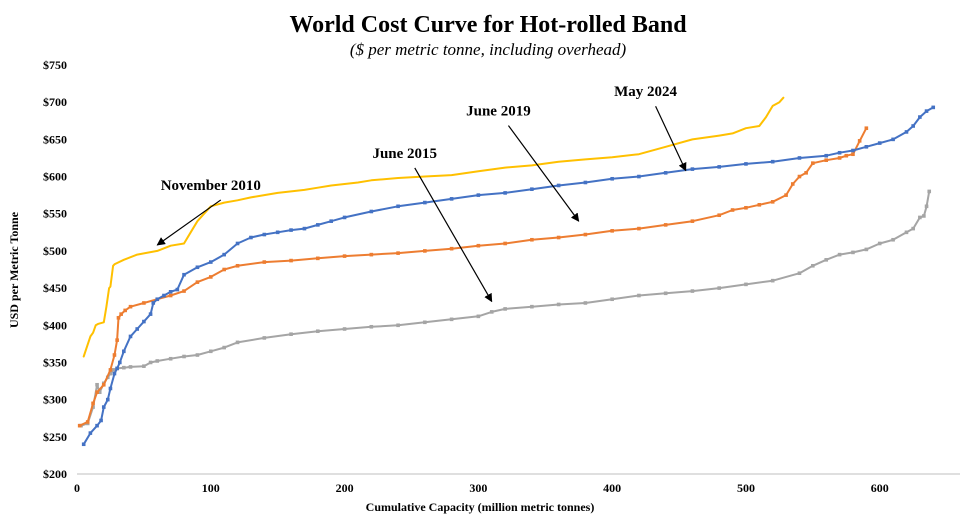 The image size is (976, 517). I want to click on annotation-label-june-2015: June 2015, so click(404, 154).